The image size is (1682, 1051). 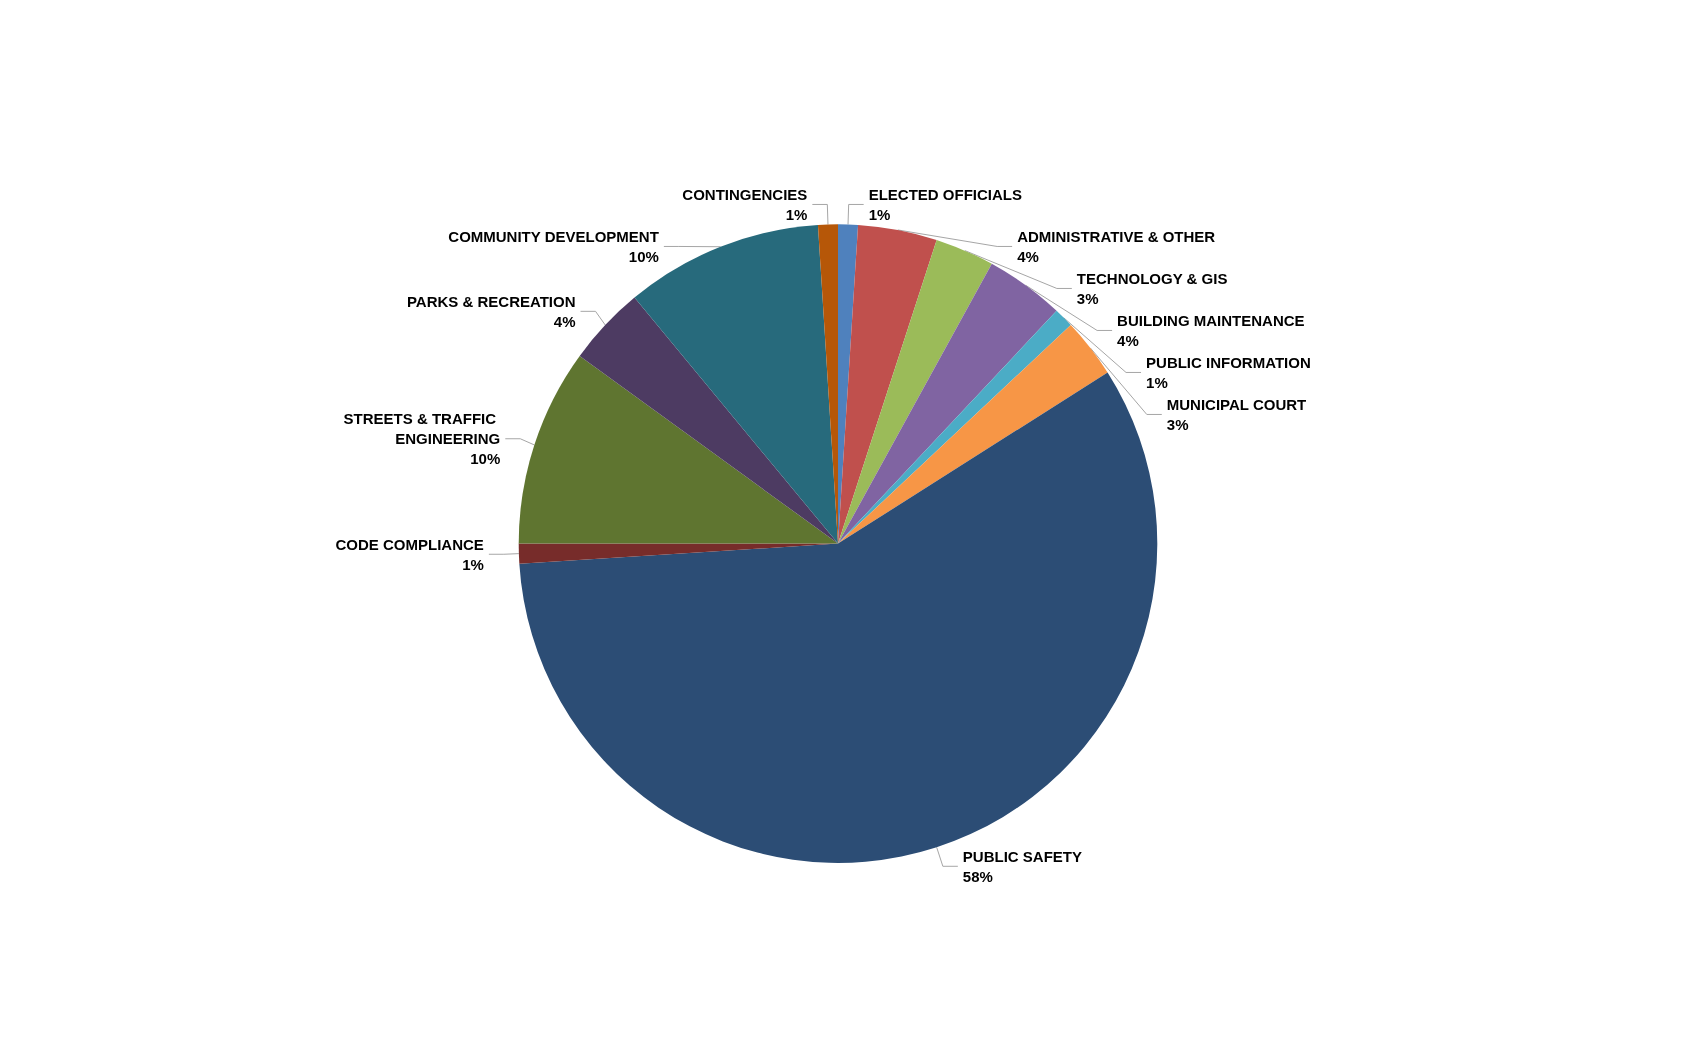 What do you see at coordinates (945, 194) in the screenshot?
I see `slice-label: ELECTED OFFICIALS` at bounding box center [945, 194].